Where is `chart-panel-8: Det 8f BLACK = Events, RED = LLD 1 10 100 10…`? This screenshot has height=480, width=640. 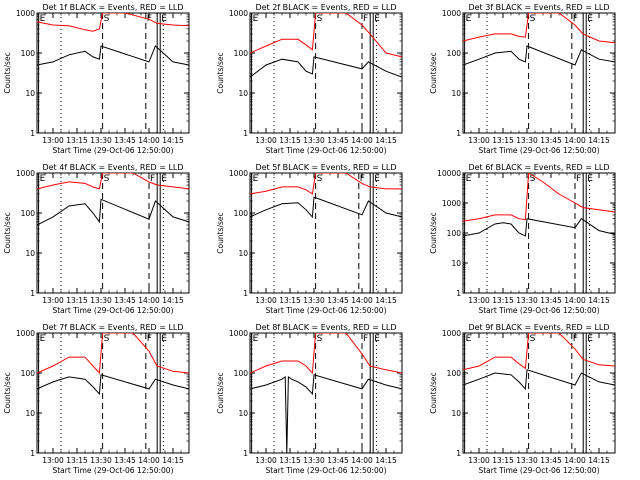
chart-panel-8: Det 8f BLACK = Events, RED = LLD 1 10 100 10… is located at coordinates (309, 399).